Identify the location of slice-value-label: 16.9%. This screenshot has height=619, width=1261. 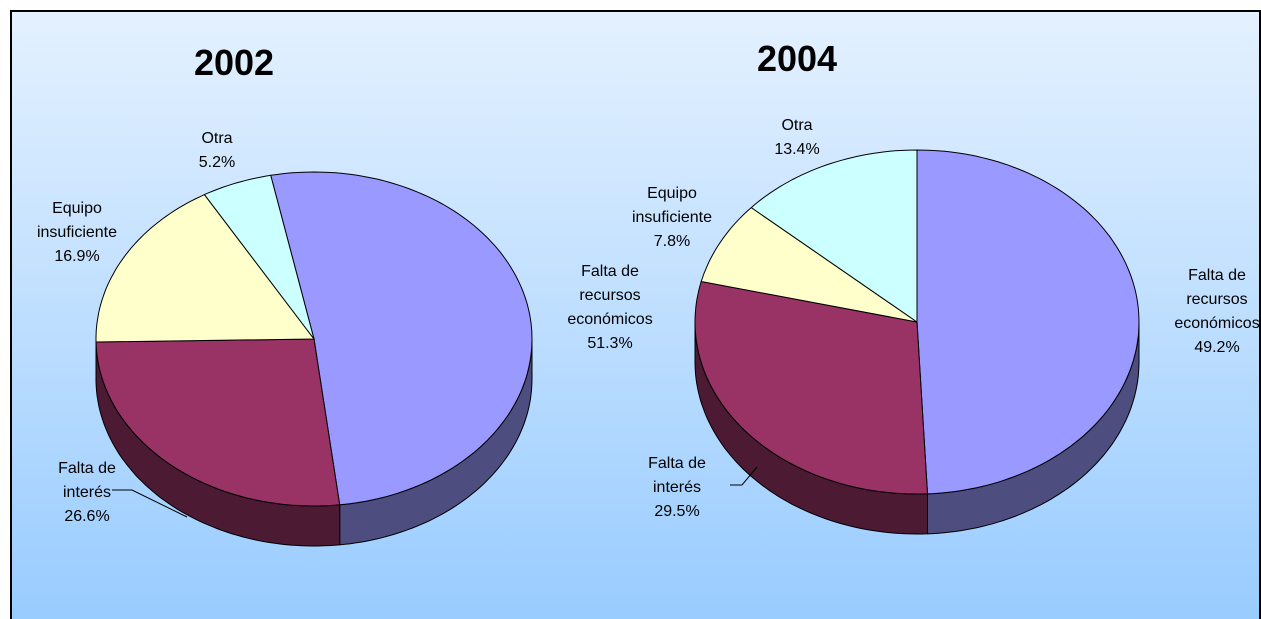
(77, 256).